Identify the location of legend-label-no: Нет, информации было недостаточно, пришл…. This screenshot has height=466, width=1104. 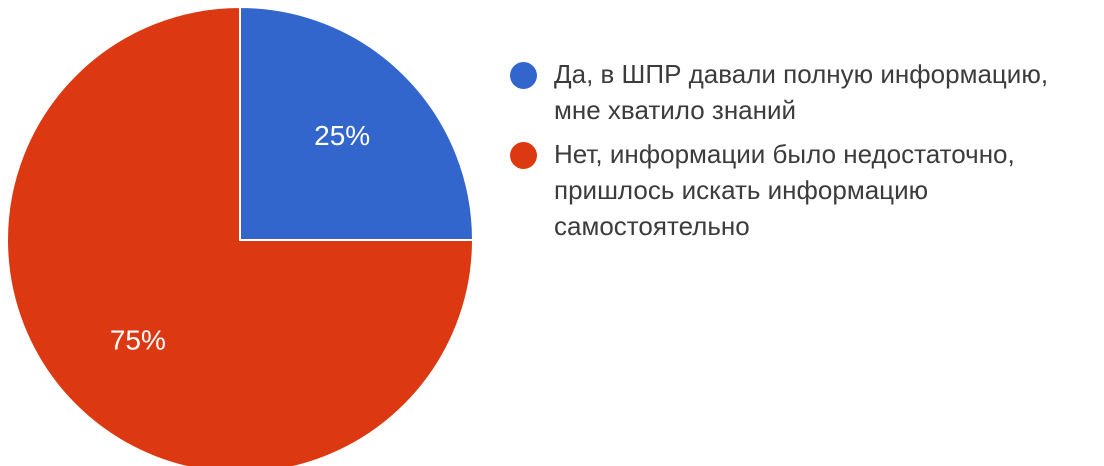
(784, 190).